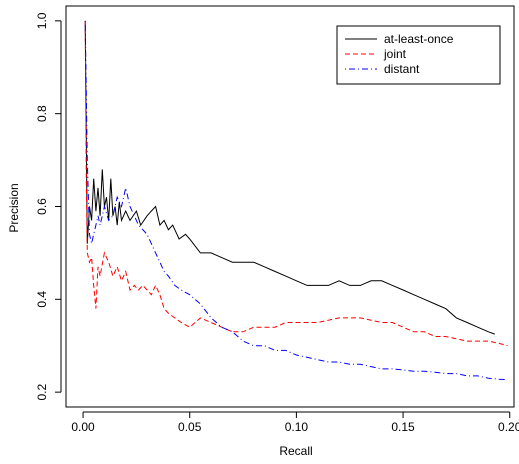 The width and height of the screenshot is (519, 464). Describe the element at coordinates (42, 20) in the screenshot. I see `y-tick-label: 1.0` at that location.